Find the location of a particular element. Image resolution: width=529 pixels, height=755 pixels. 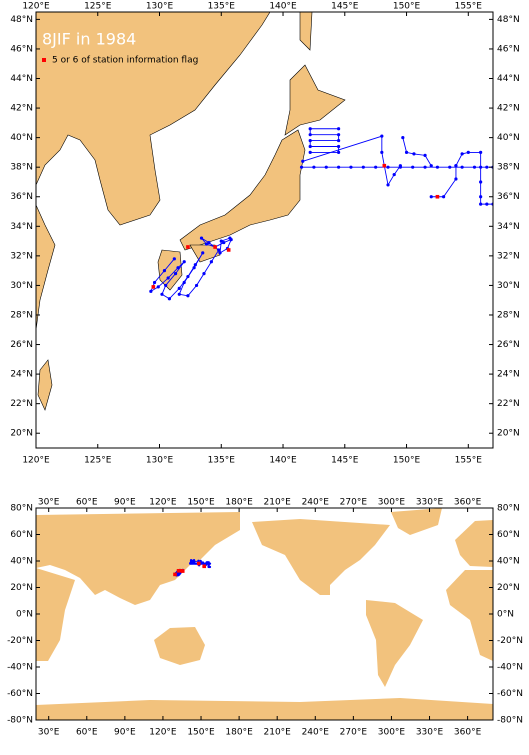

x-tick-label: 180°E is located at coordinates (239, 503).